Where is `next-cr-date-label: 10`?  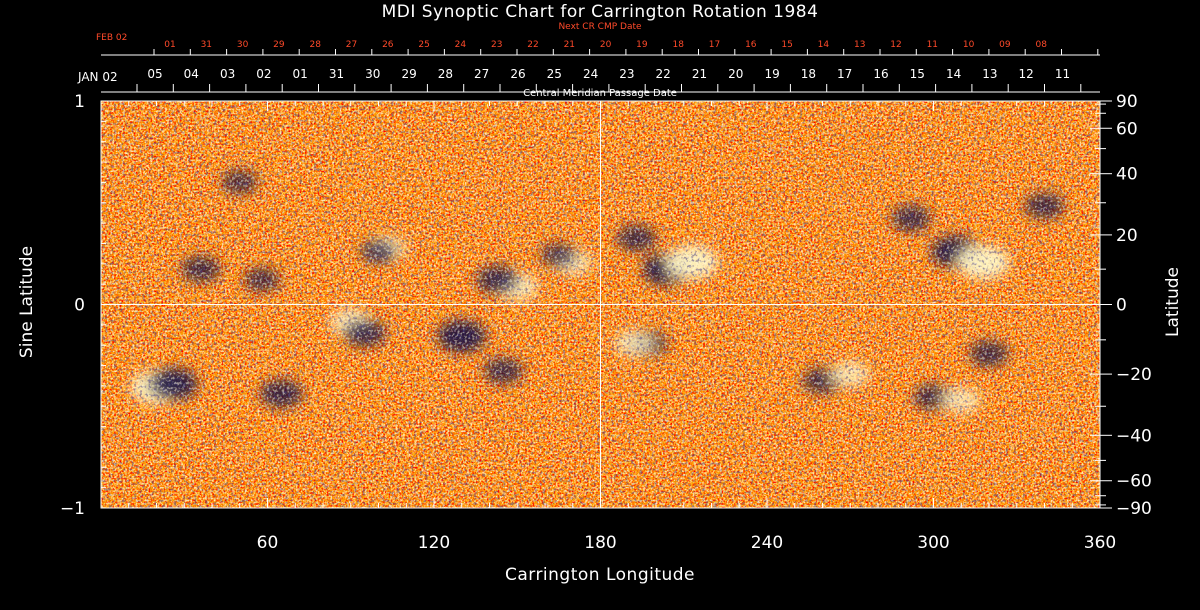
next-cr-date-label: 10 is located at coordinates (969, 45).